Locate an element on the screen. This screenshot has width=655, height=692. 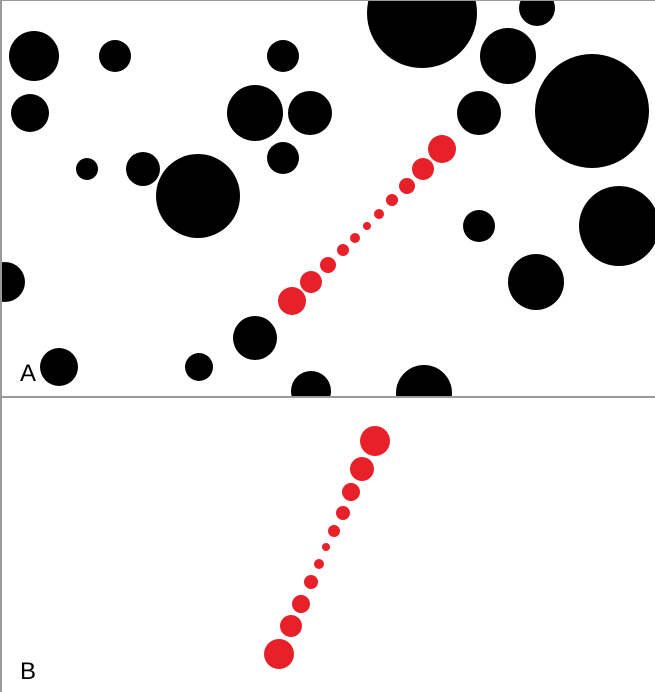
panel-b-drawing is located at coordinates (327, 547).